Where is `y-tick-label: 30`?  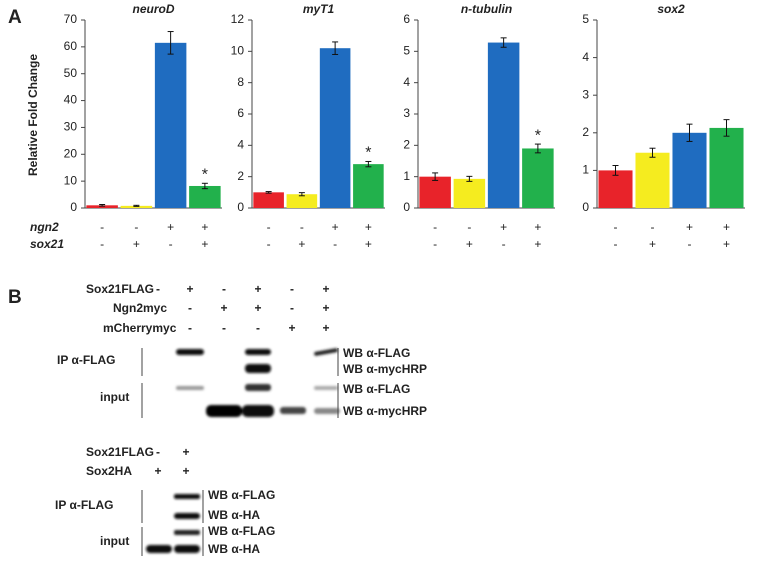
y-tick-label: 30 is located at coordinates (71, 127).